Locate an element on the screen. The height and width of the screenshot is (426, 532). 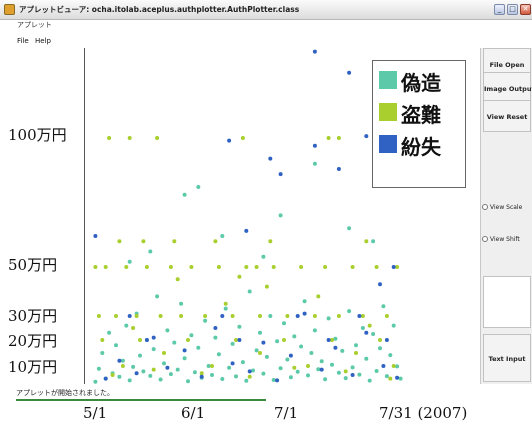
menu-help: Help is located at coordinates (43, 41).